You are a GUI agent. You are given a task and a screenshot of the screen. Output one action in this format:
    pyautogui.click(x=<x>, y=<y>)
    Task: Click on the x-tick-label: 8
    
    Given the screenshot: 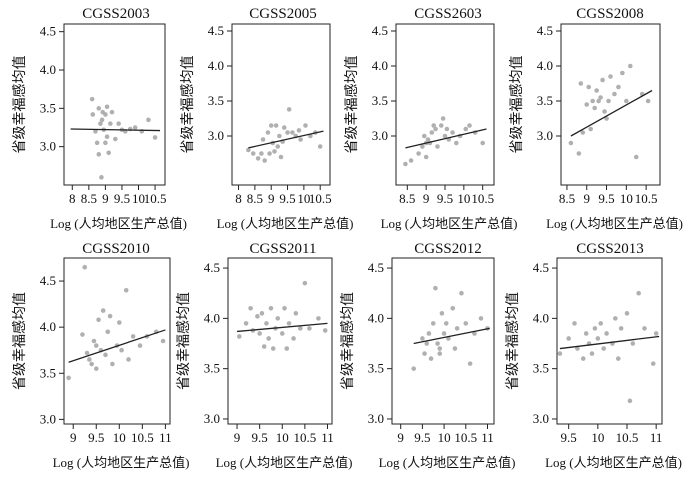 What is the action you would take?
    pyautogui.click(x=238, y=198)
    